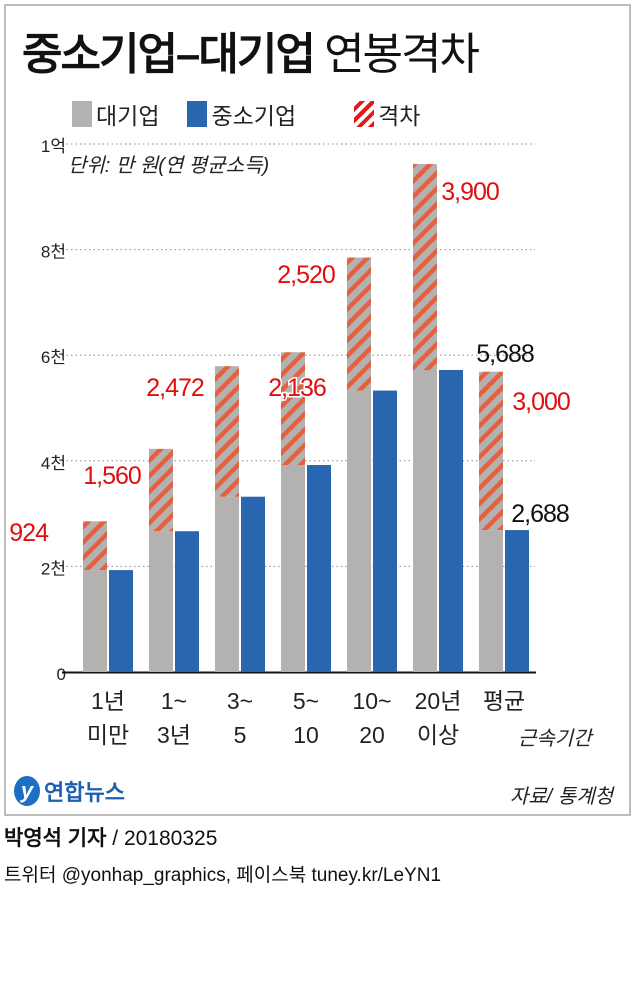  What do you see at coordinates (110, 837) in the screenshot?
I see `byline: 박영석 기자 / 20180325` at bounding box center [110, 837].